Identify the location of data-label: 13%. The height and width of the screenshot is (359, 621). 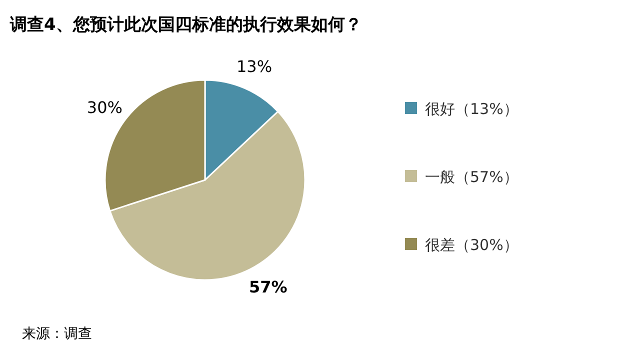
(254, 66).